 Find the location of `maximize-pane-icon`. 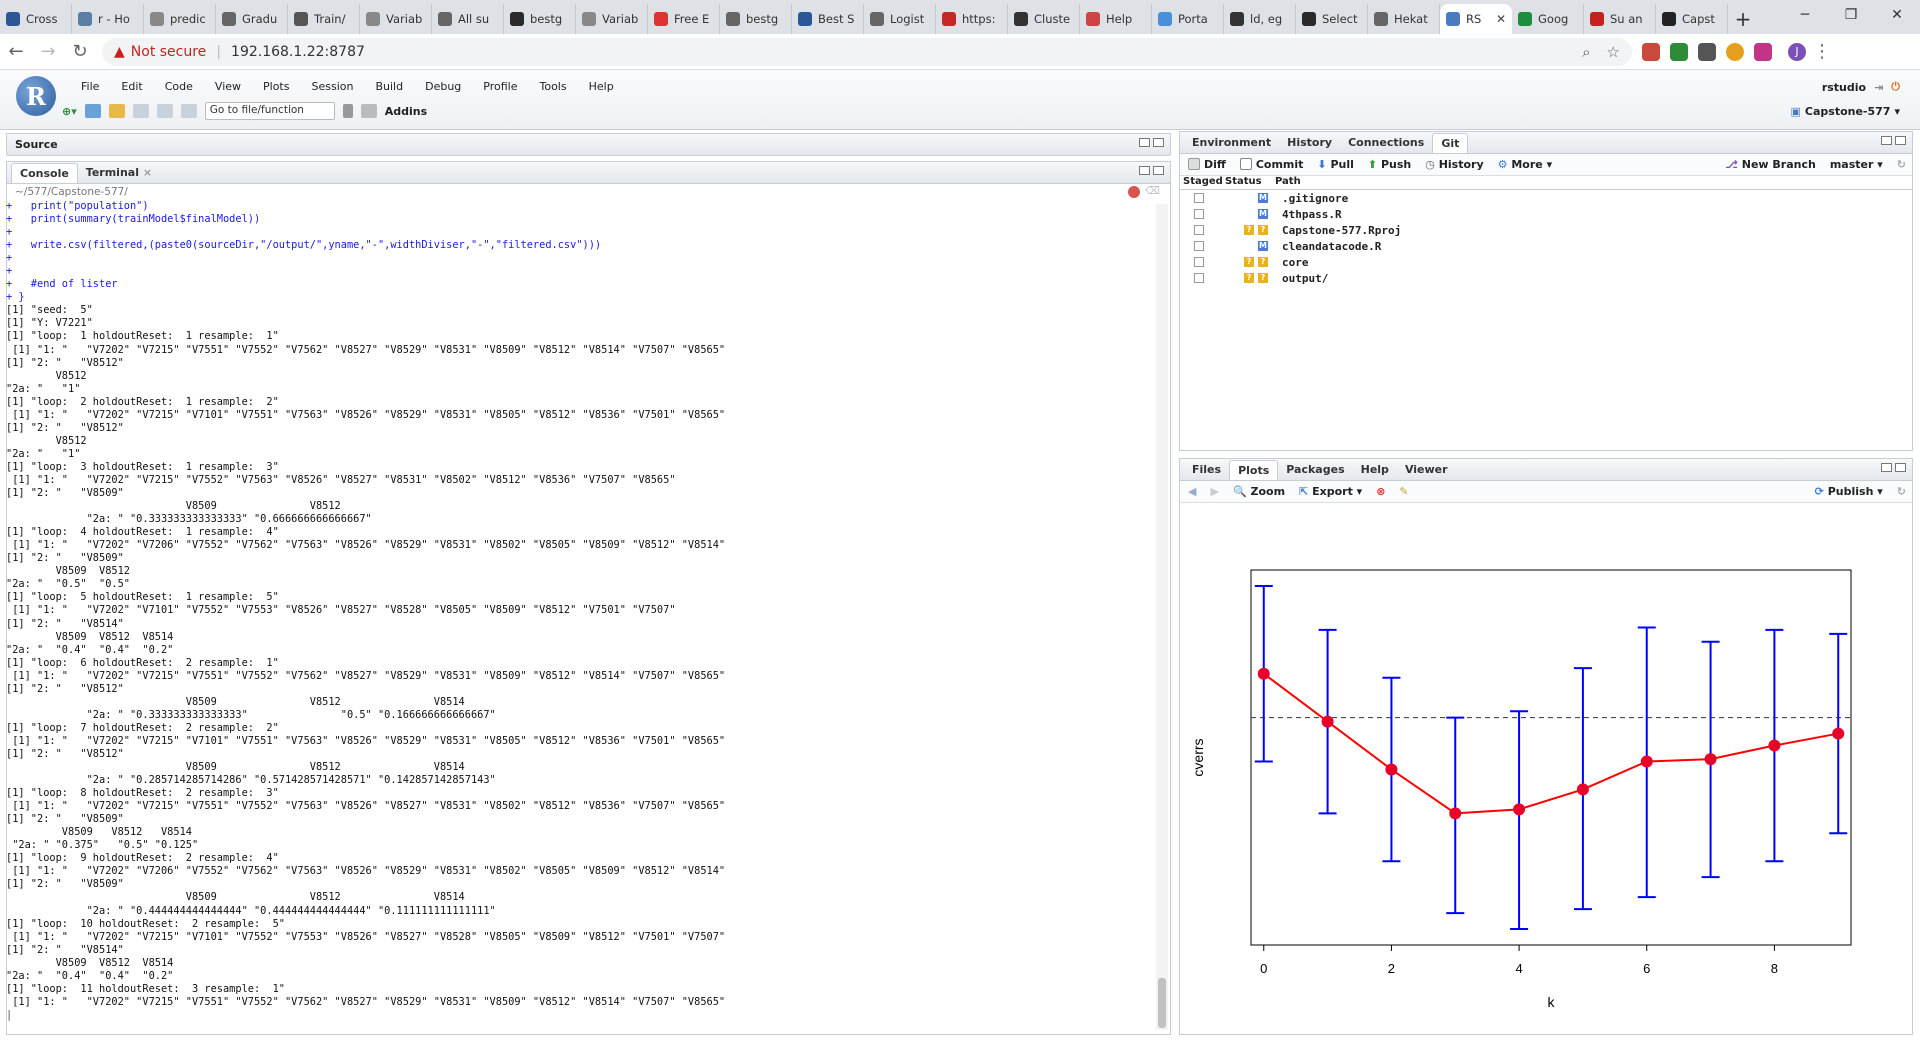

maximize-pane-icon is located at coordinates (1900, 467).